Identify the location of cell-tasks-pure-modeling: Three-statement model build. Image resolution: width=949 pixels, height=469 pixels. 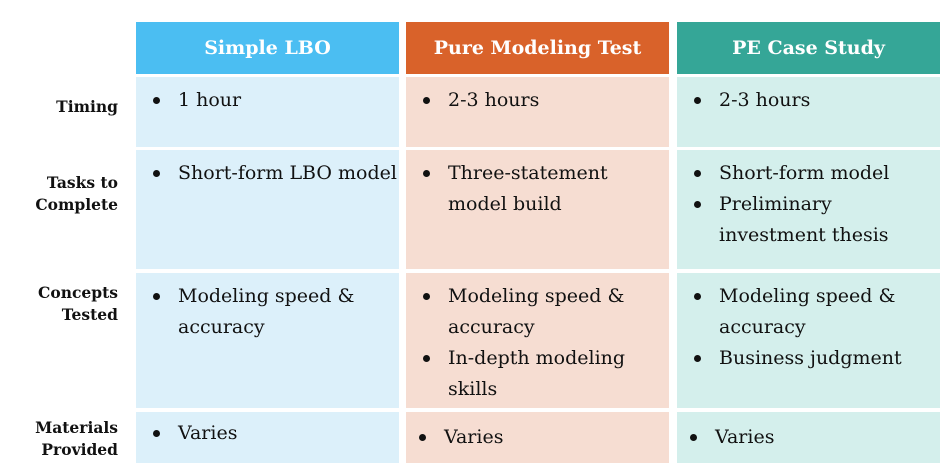
(537, 209).